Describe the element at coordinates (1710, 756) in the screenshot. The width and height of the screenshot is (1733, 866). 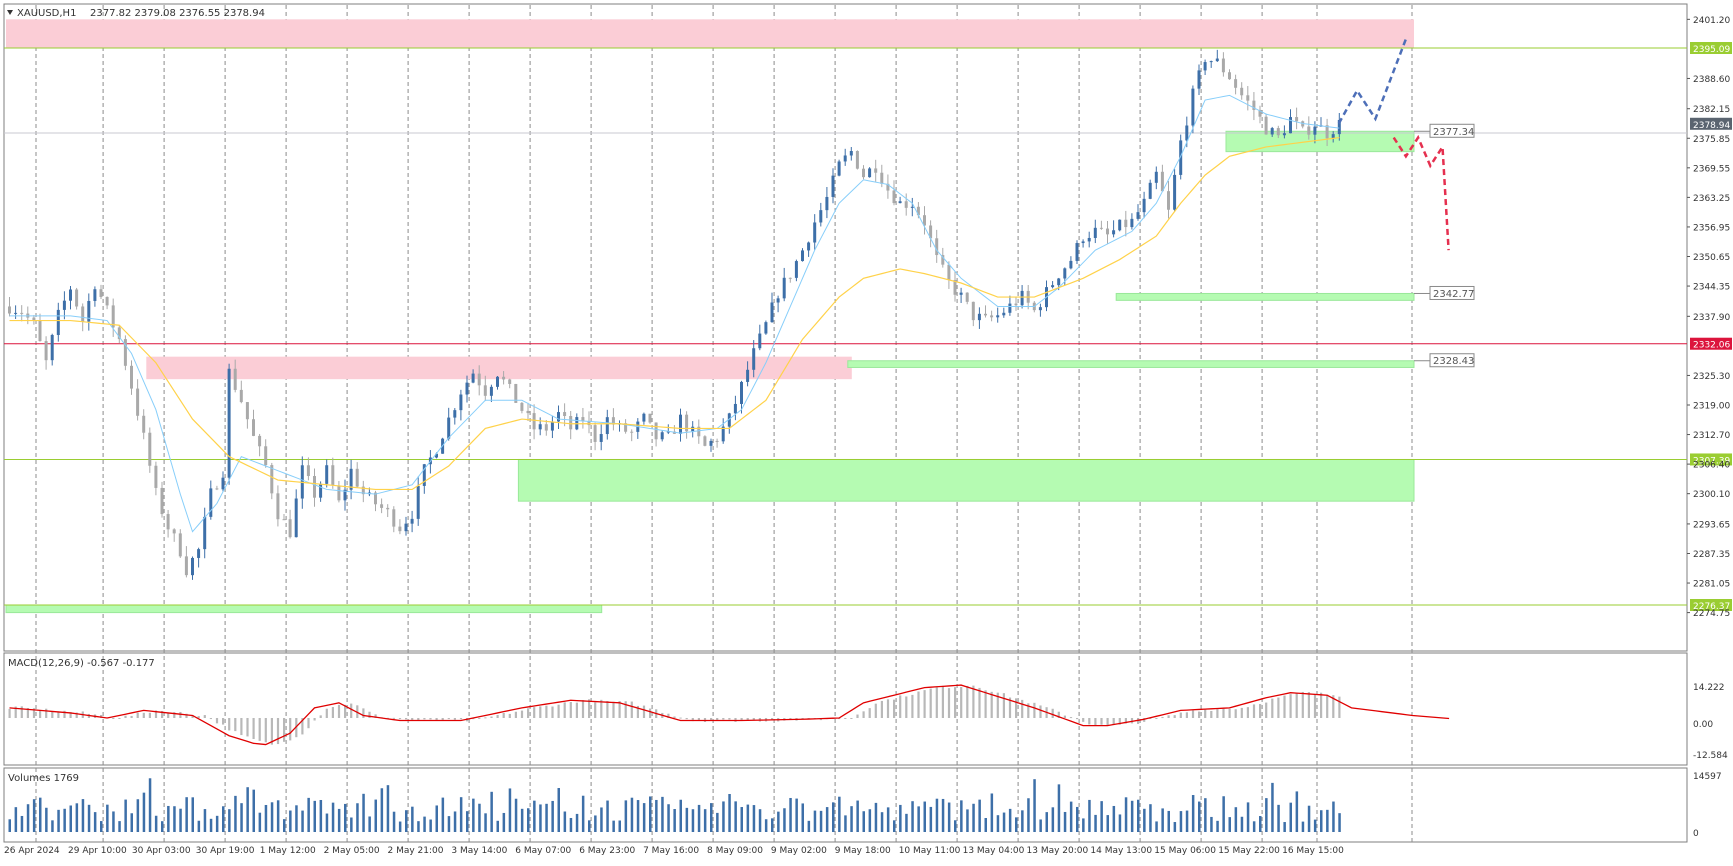
I see `macd-axis-tick-label: -12.584` at that location.